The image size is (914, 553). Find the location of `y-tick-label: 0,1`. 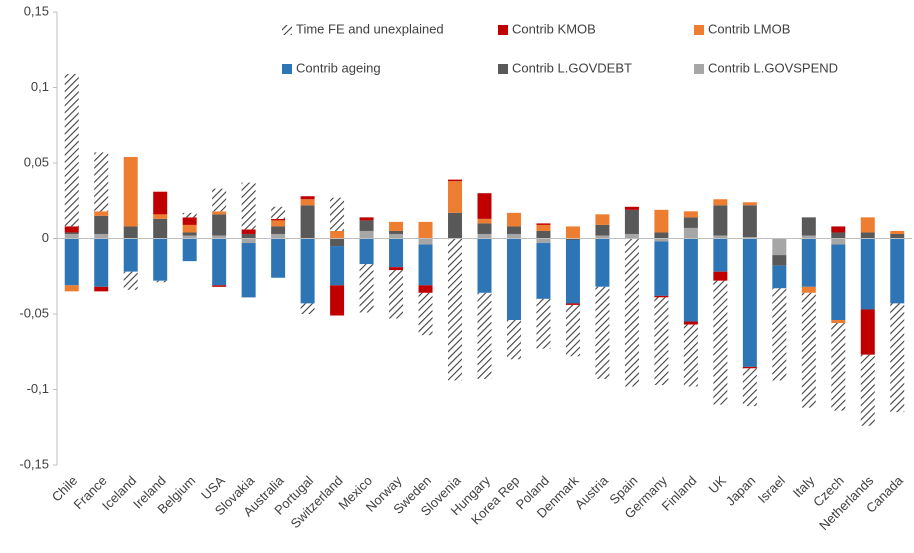

y-tick-label: 0,1 is located at coordinates (40, 86).